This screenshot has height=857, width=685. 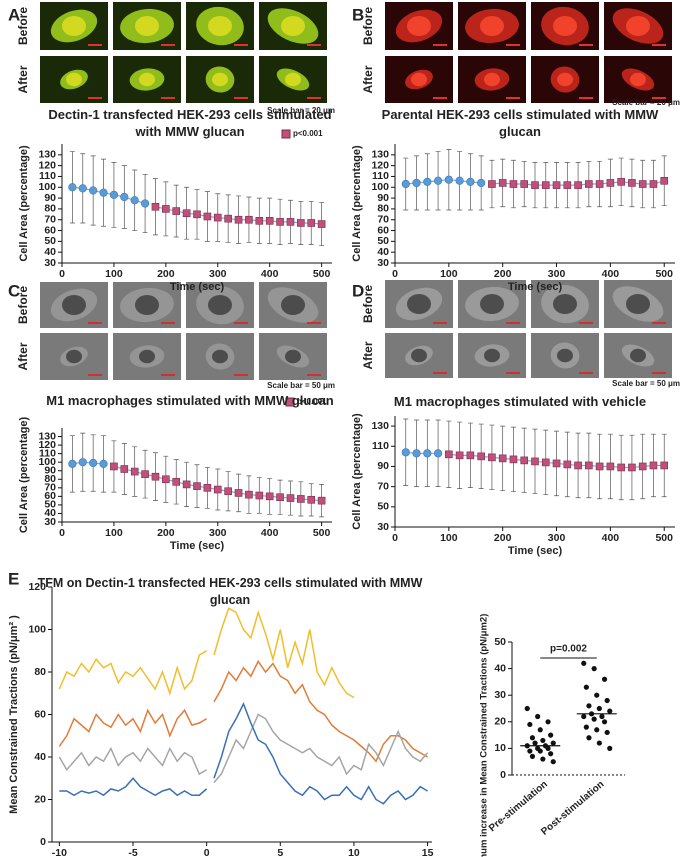 What do you see at coordinates (503, 538) in the screenshot?
I see `x-tick-label: 200` at bounding box center [503, 538].